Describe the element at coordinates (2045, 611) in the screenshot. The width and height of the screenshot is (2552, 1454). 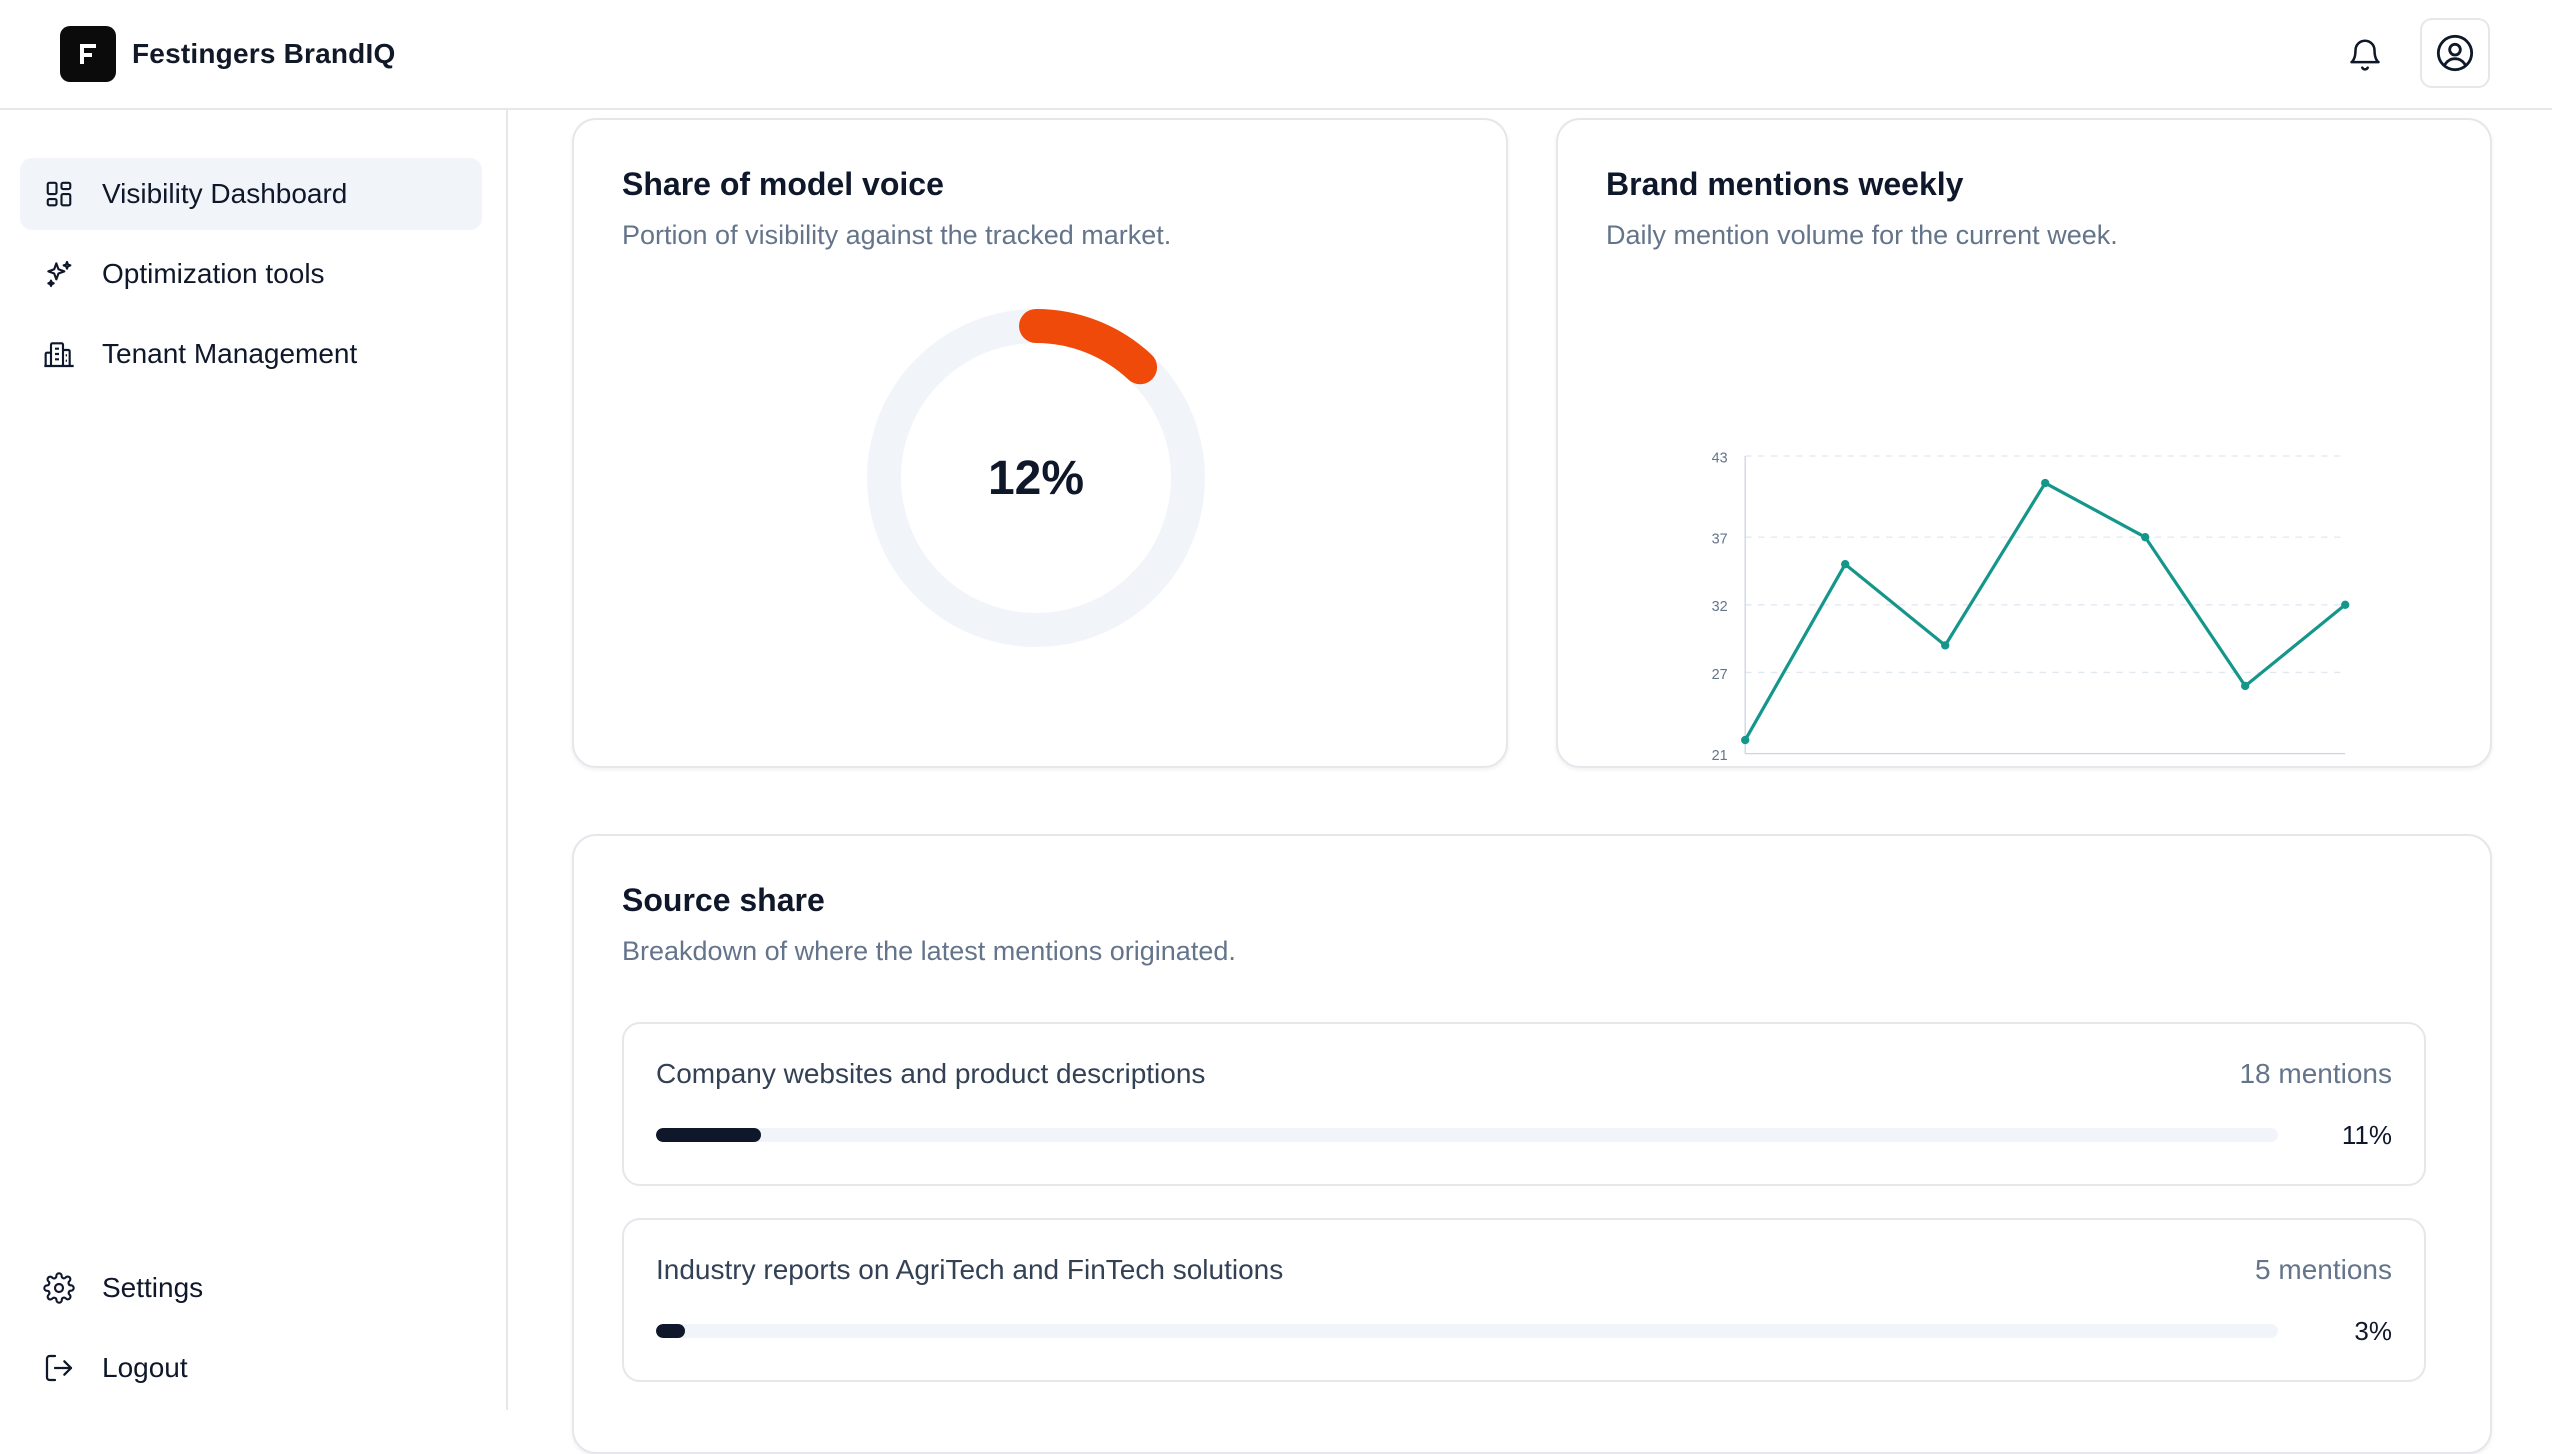
I see `series-line` at that location.